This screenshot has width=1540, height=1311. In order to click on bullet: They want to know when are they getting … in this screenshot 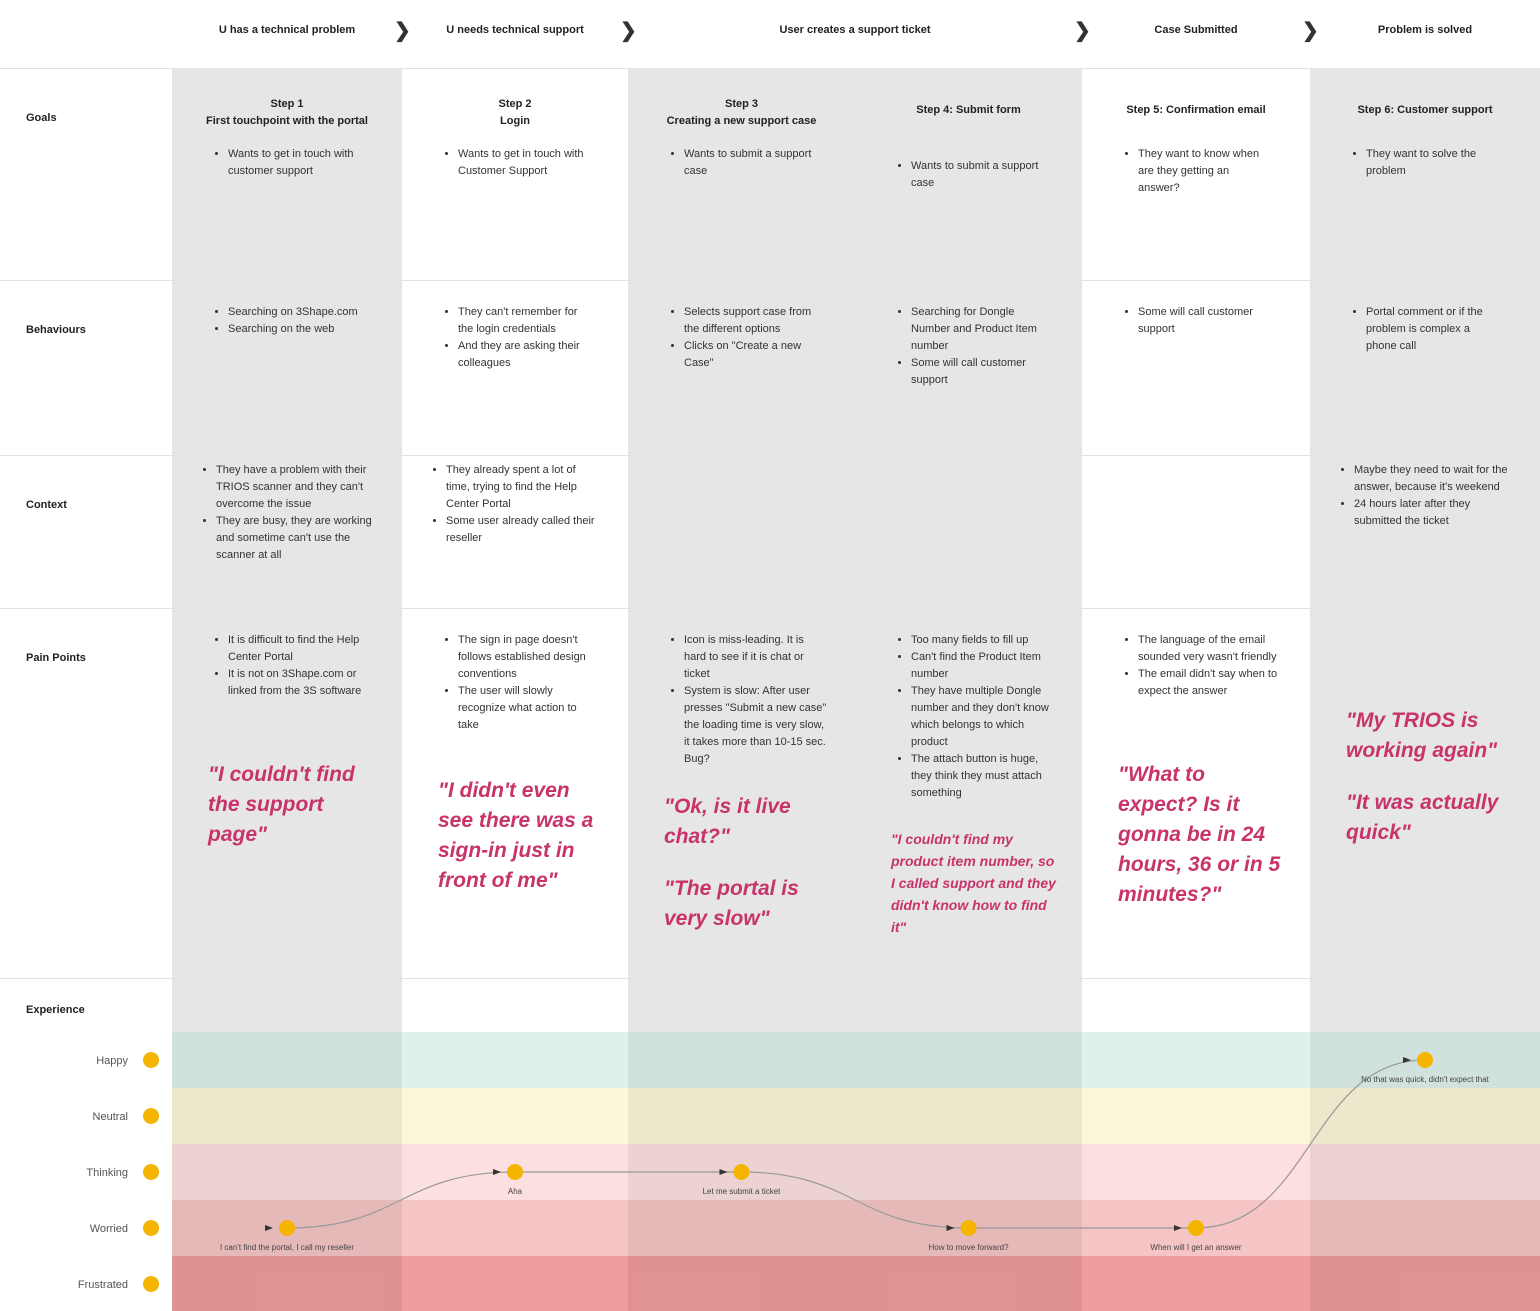, I will do `click(1205, 171)`.